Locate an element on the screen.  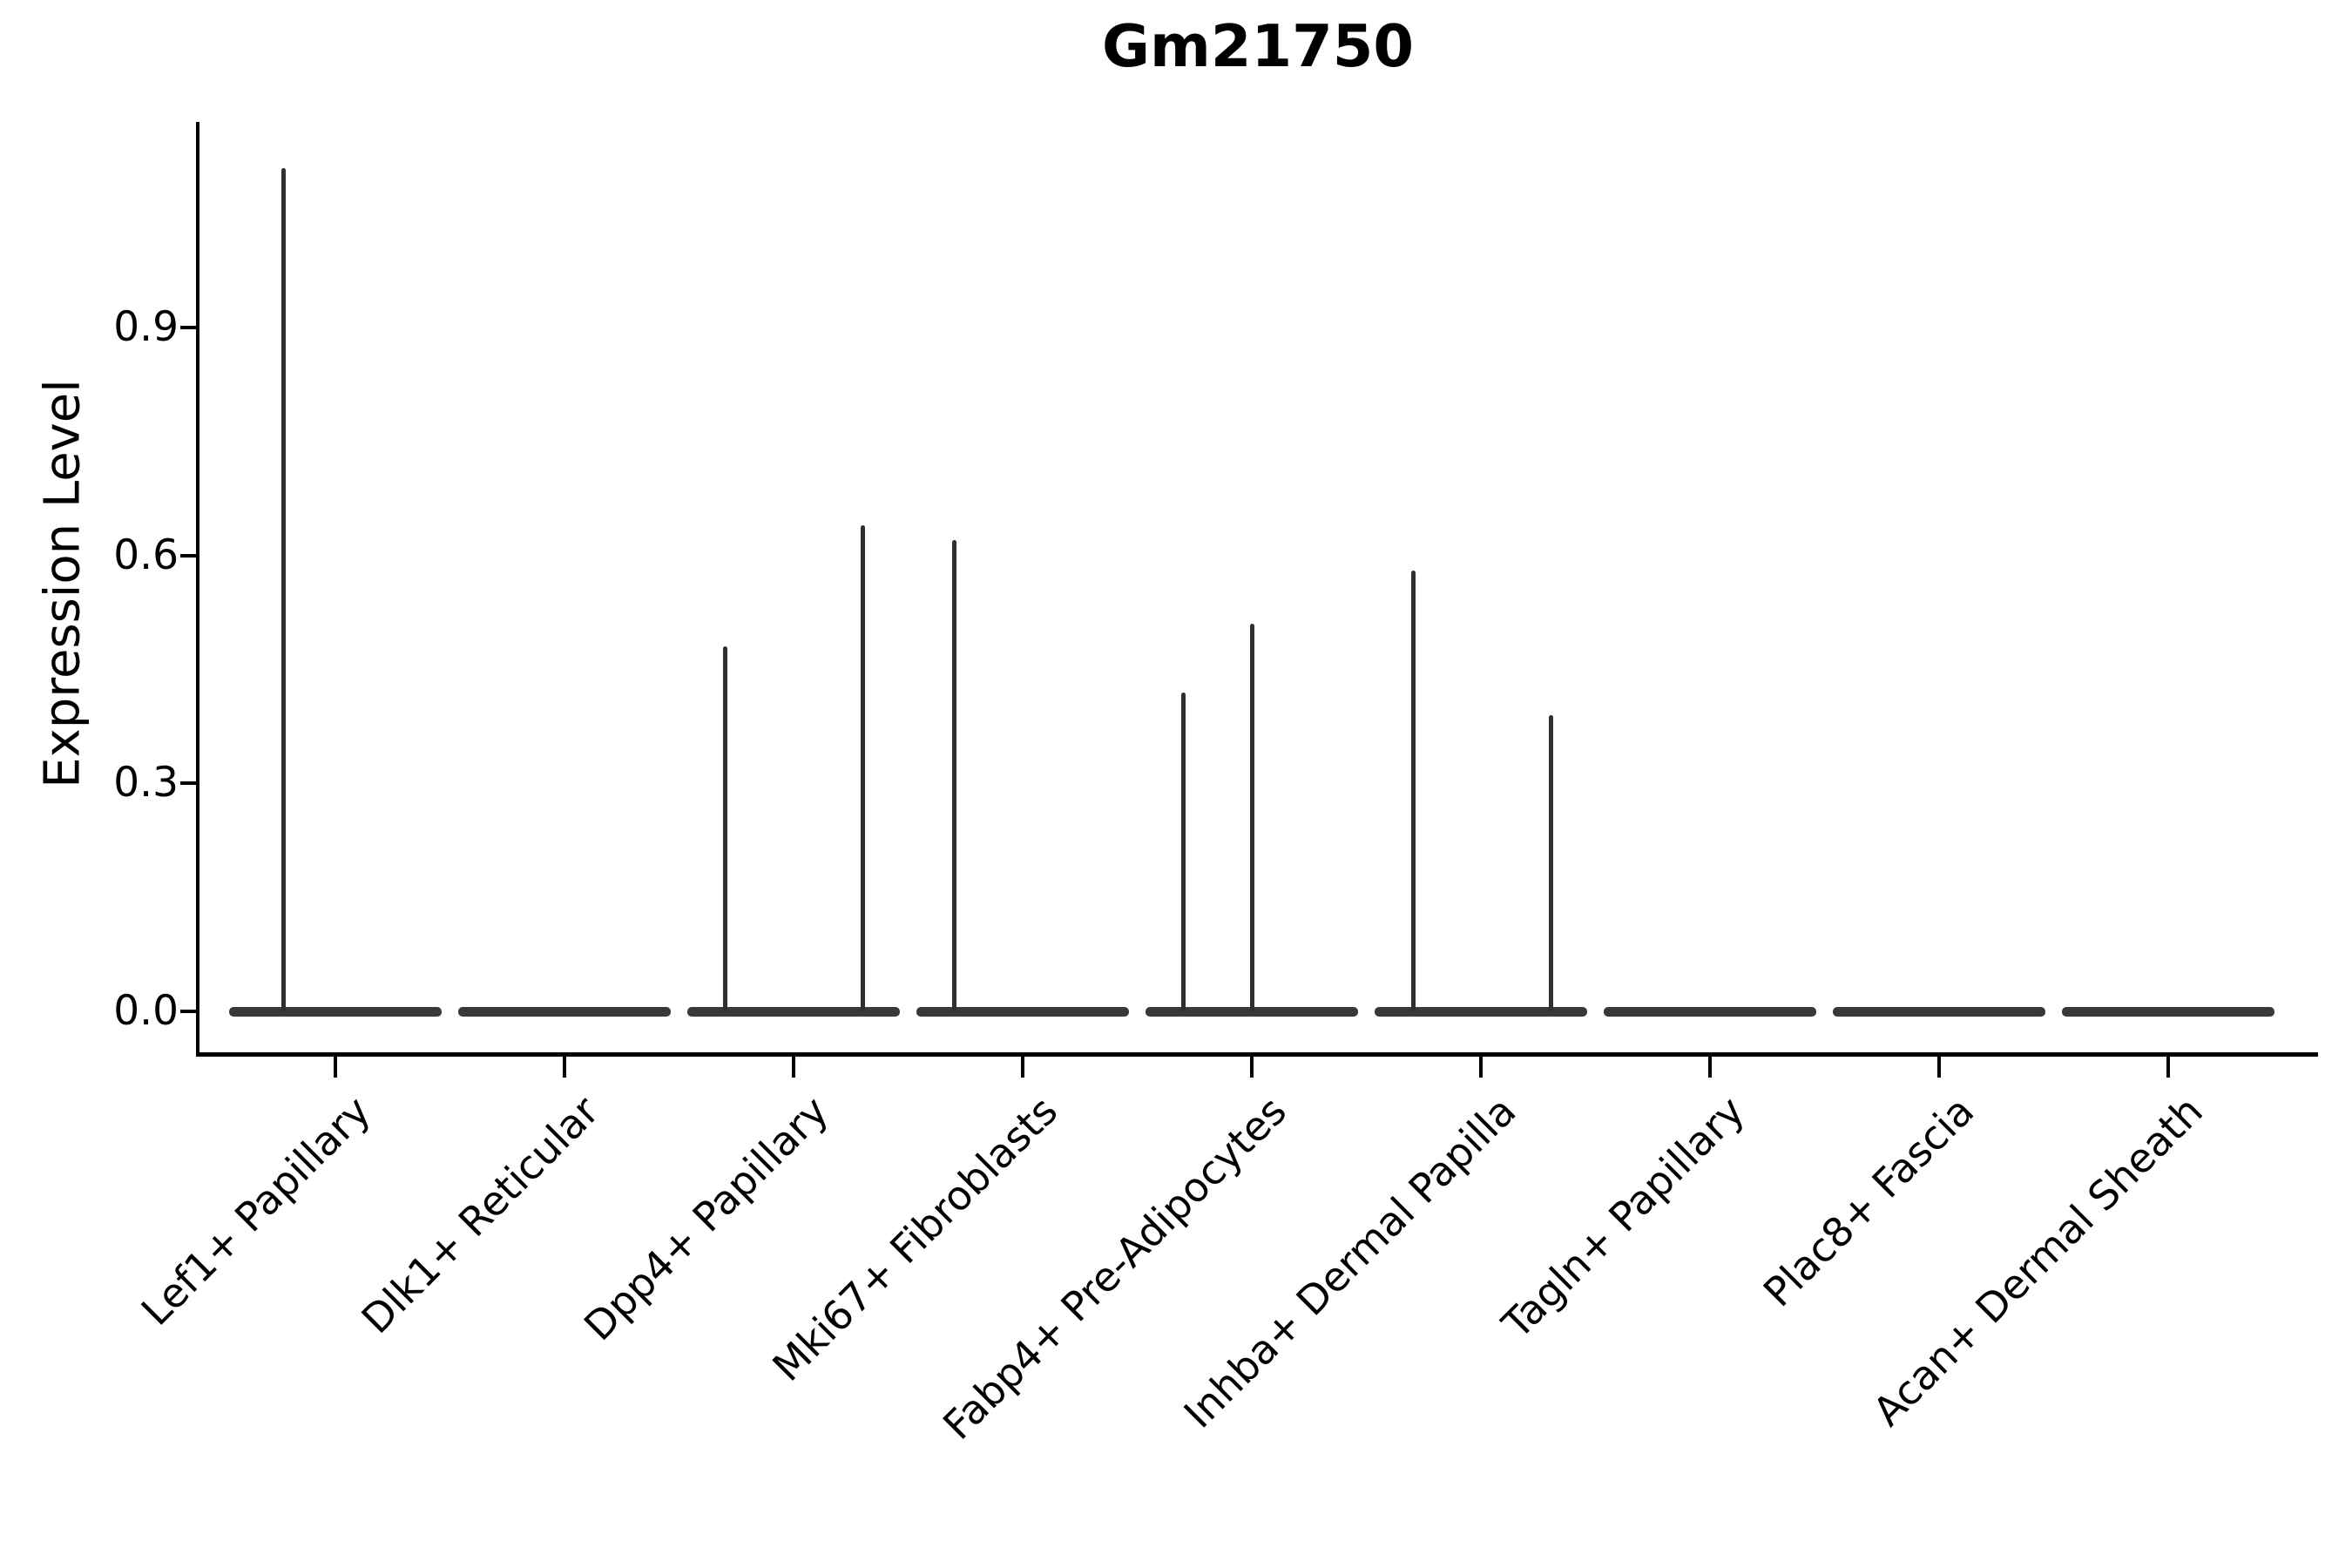
x-axis-tick-label: Dlk1+ Reticular is located at coordinates (480, 1215).